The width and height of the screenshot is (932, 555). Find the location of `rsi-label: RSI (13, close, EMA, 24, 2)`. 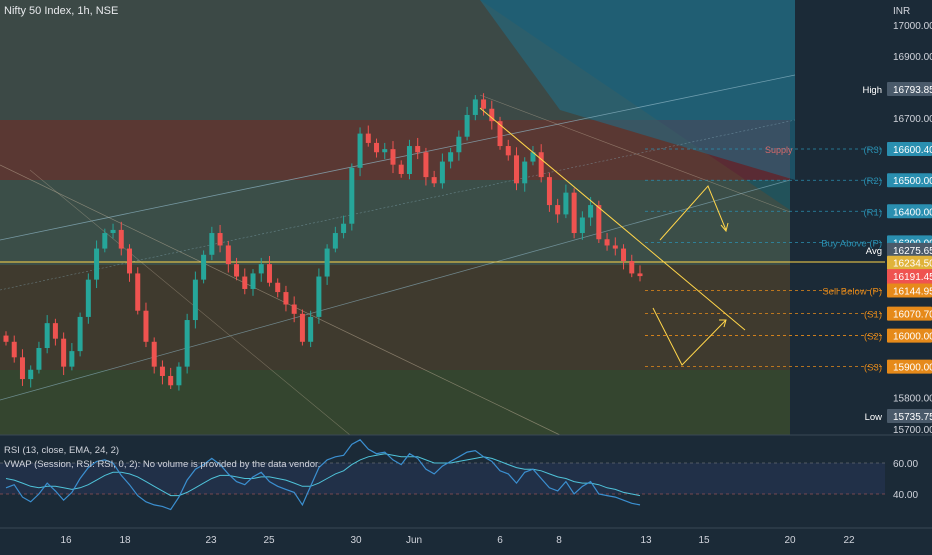

rsi-label: RSI (13, close, EMA, 24, 2) is located at coordinates (61, 450).